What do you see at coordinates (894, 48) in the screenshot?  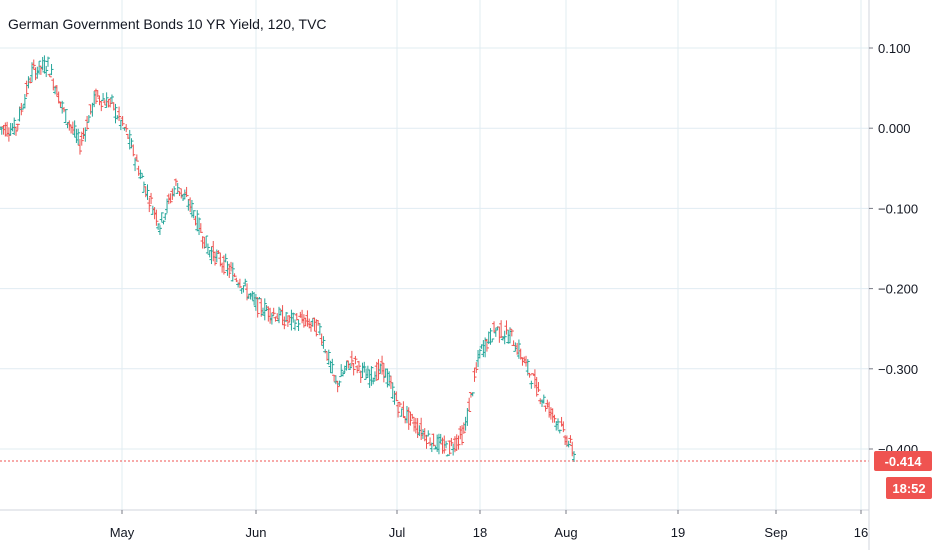 I see `price-tick-label: 0.100` at bounding box center [894, 48].